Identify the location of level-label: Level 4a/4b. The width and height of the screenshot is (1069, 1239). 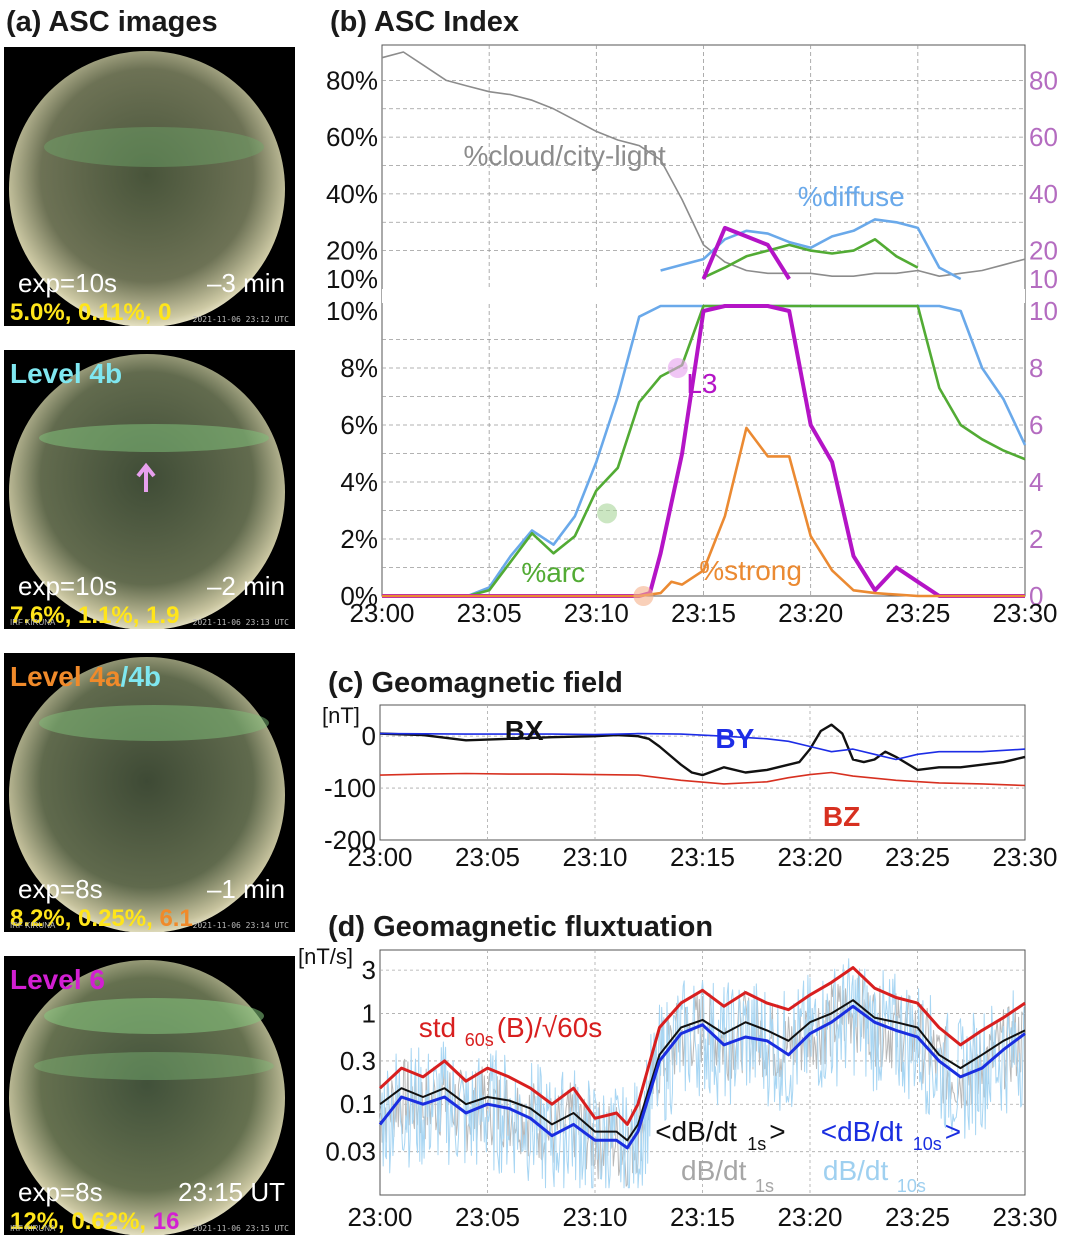
(85, 676).